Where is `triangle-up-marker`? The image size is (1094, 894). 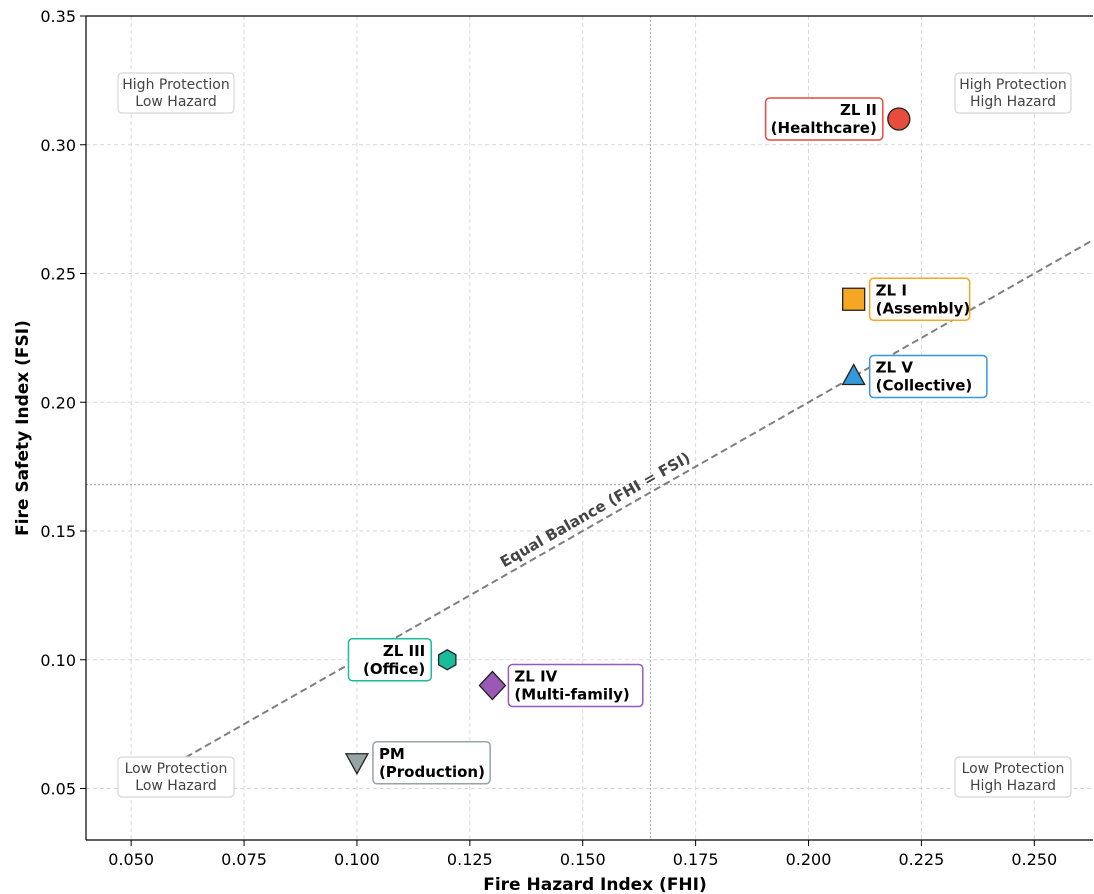
triangle-up-marker is located at coordinates (853, 374).